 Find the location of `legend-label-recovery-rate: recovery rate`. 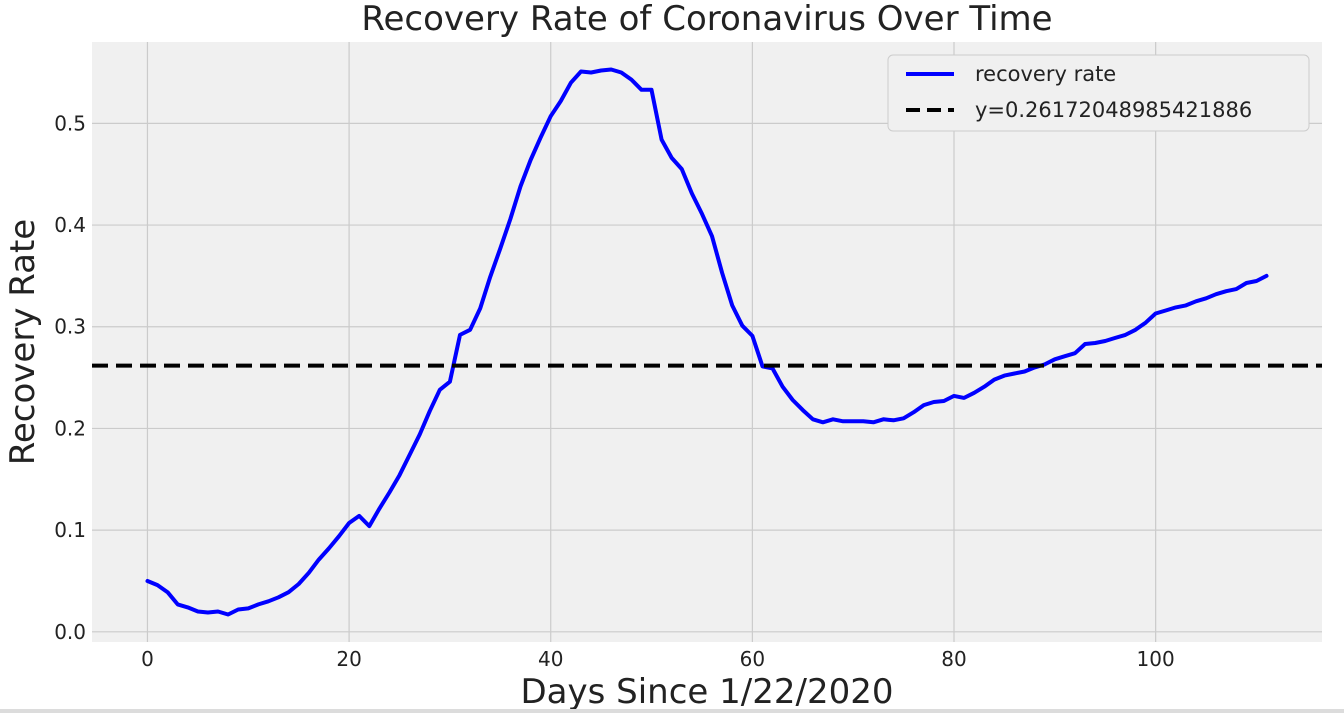

legend-label-recovery-rate: recovery rate is located at coordinates (1045, 74).